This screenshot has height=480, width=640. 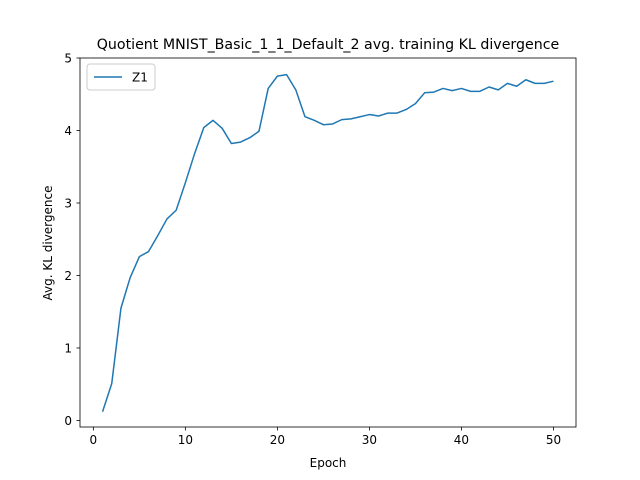 I want to click on x-tick-label: 40, so click(x=461, y=440).